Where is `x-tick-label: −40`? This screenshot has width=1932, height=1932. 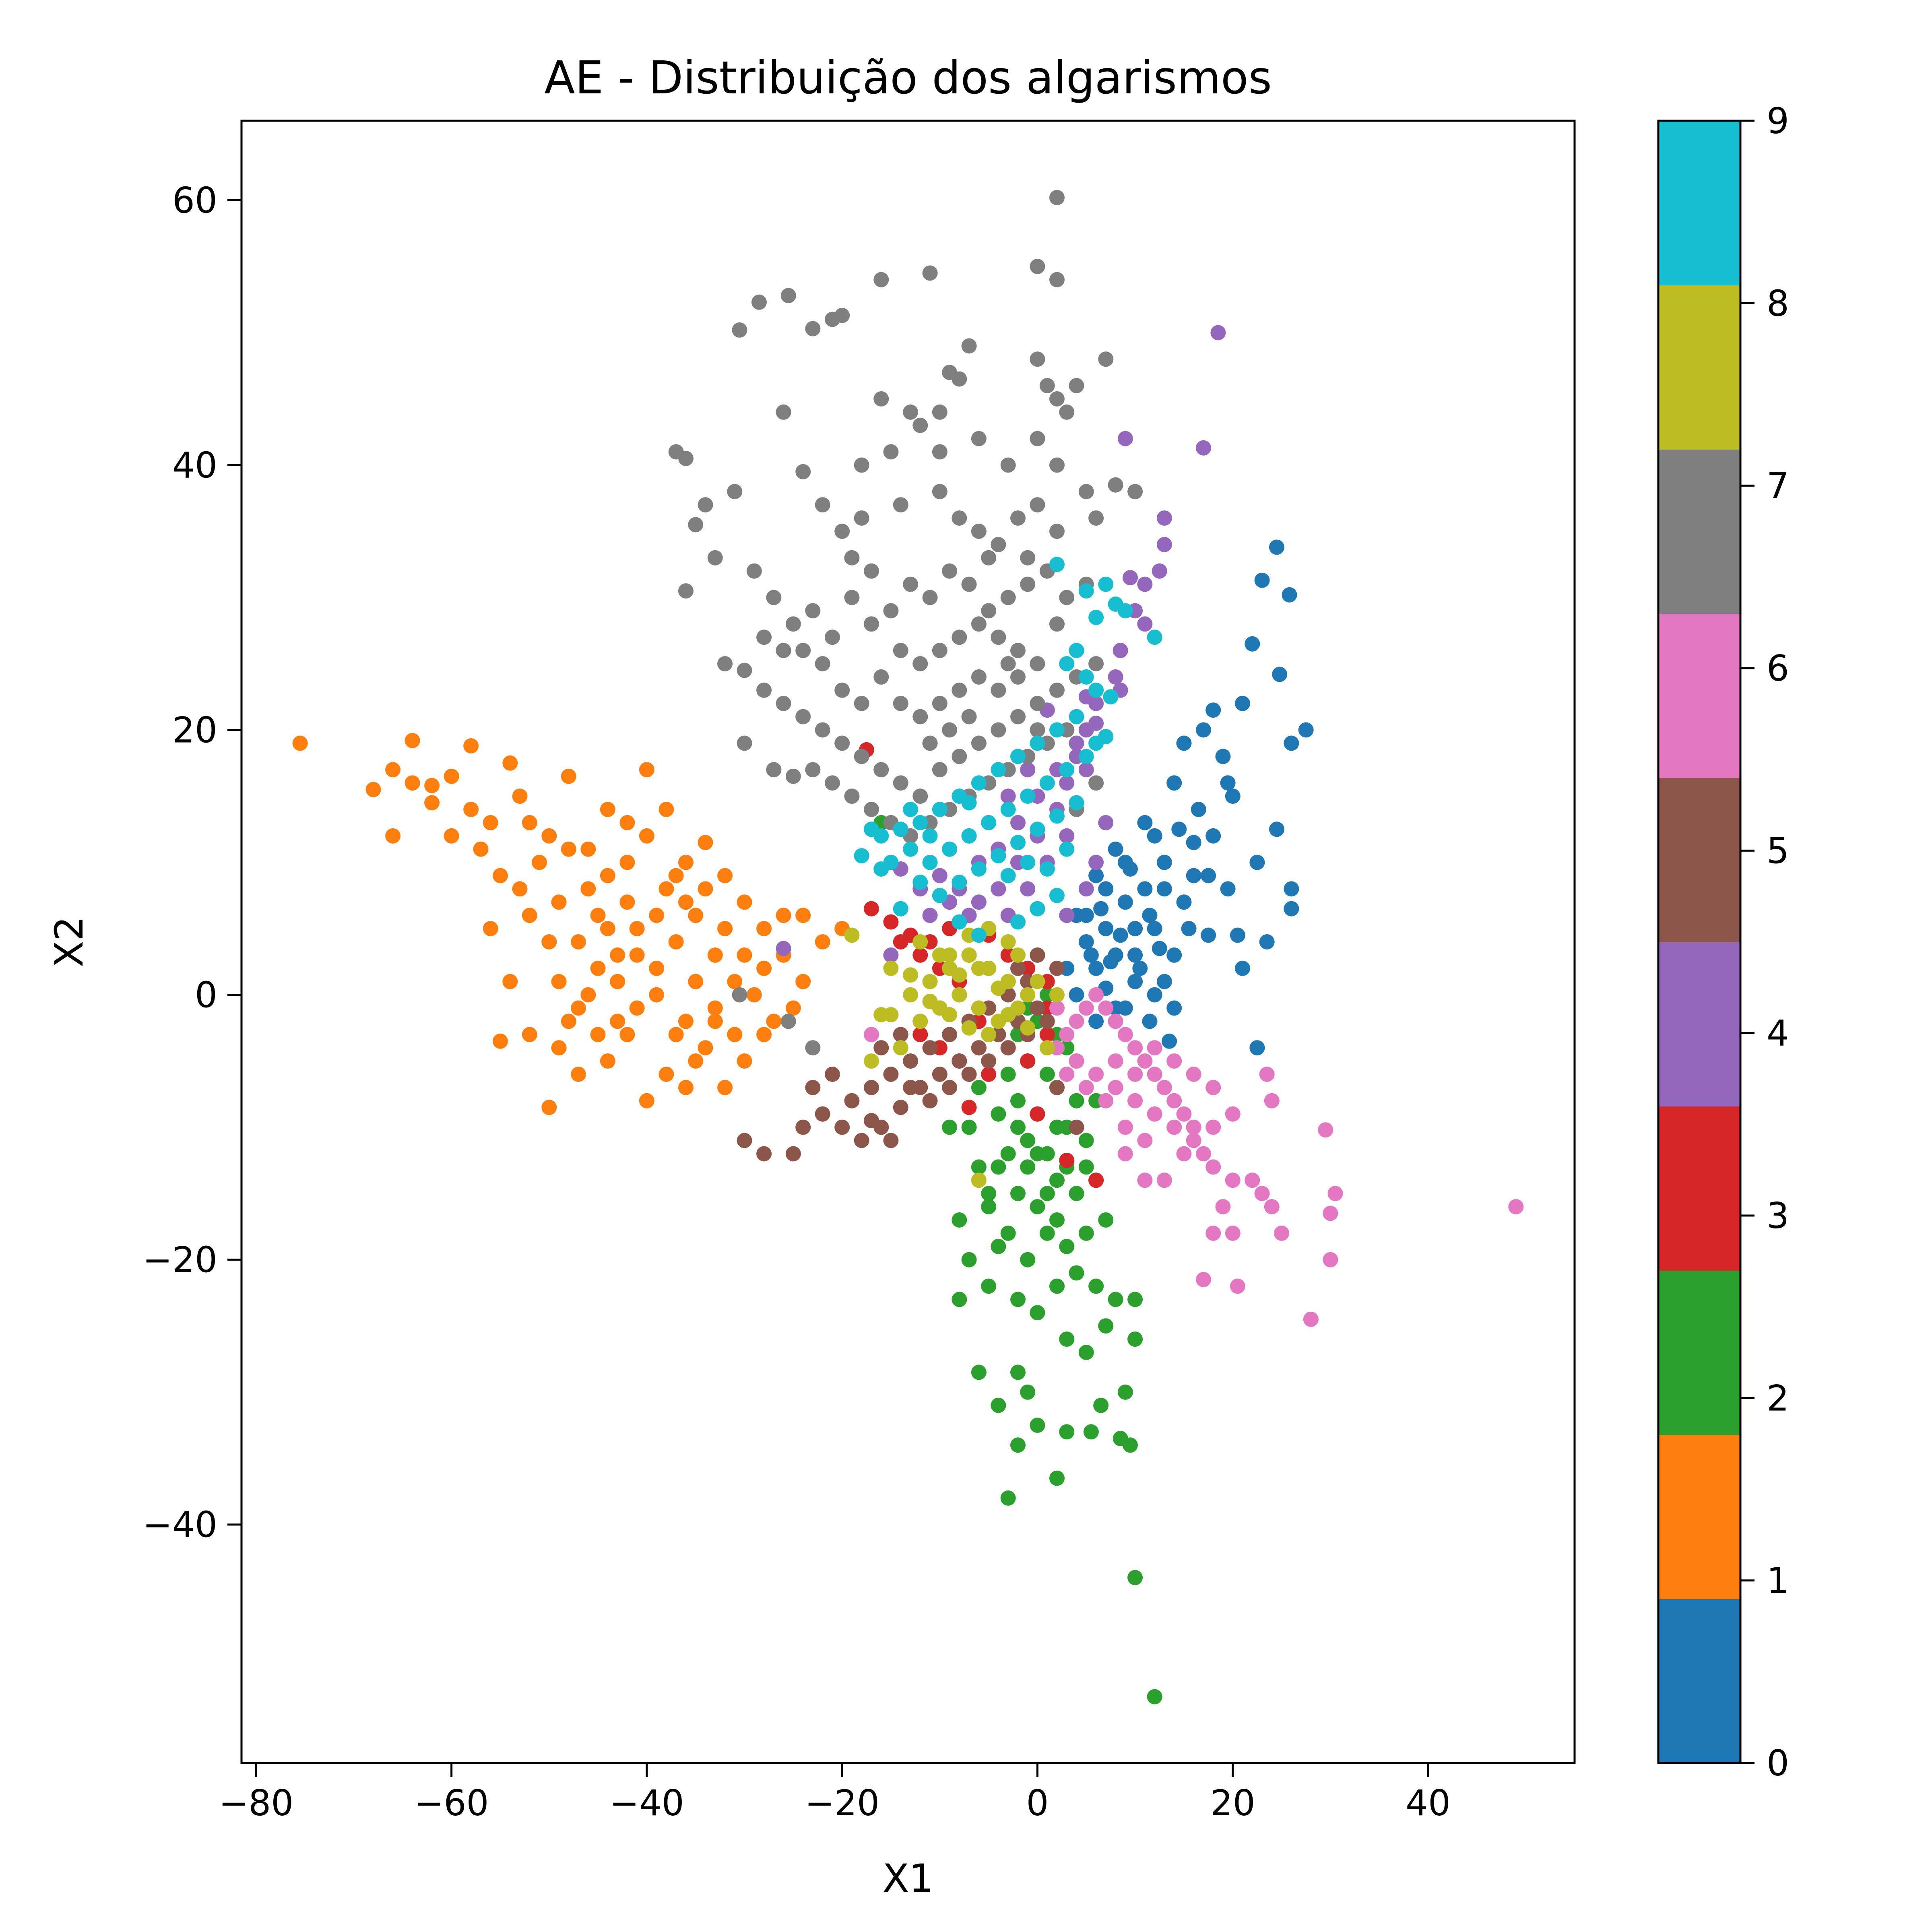
x-tick-label: −40 is located at coordinates (646, 1803).